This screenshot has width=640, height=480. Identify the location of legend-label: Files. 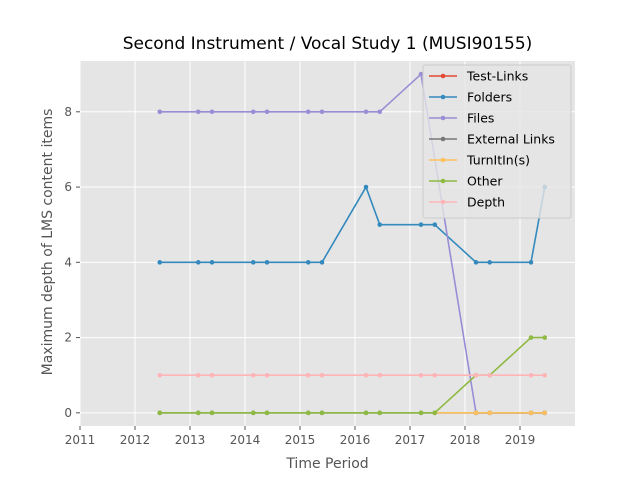
(480, 118).